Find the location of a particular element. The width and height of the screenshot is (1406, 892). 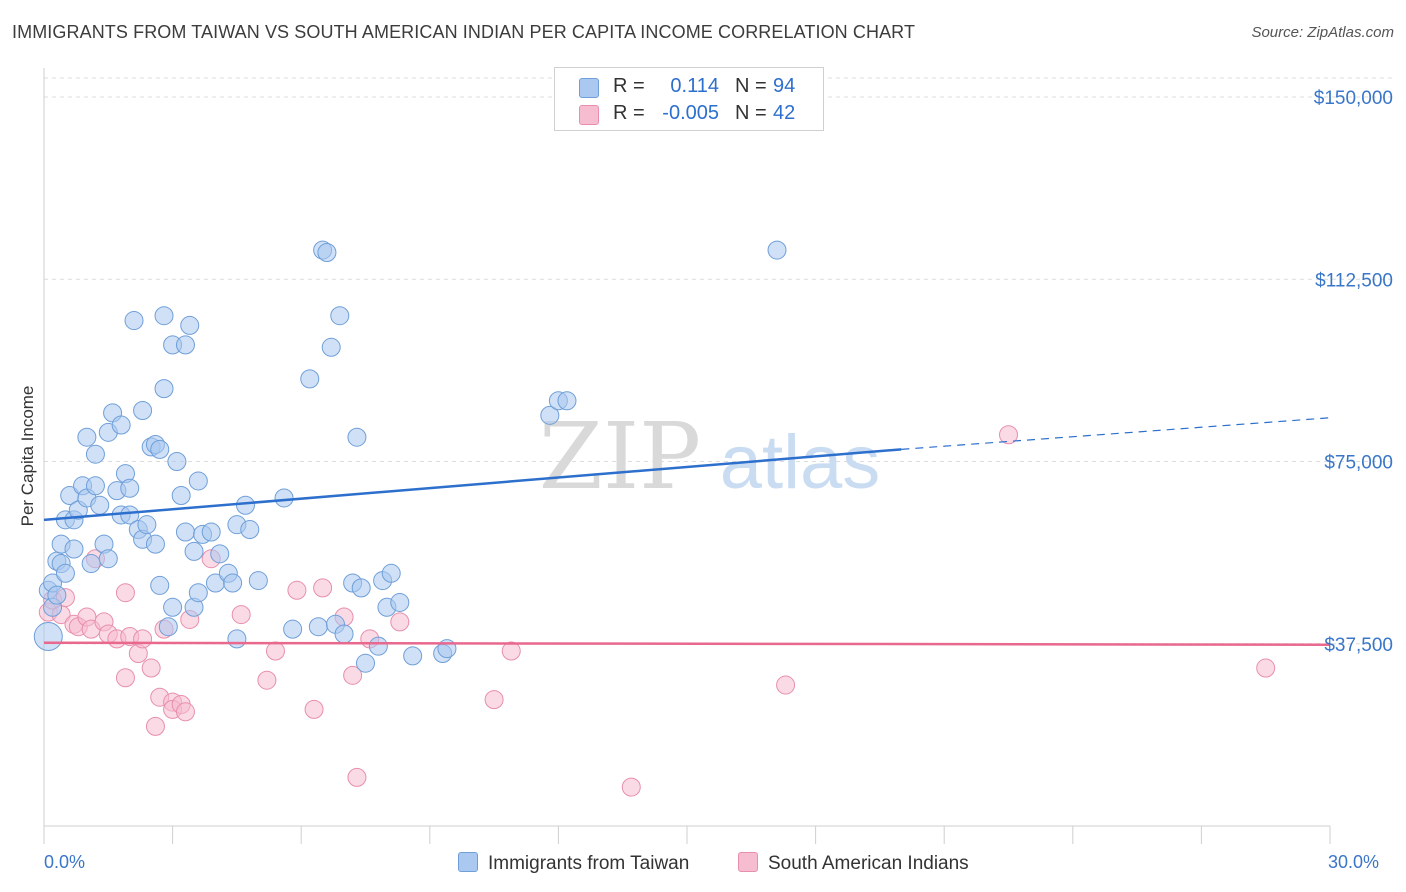

y-tick-label: $150,000 is located at coordinates (1353, 98).